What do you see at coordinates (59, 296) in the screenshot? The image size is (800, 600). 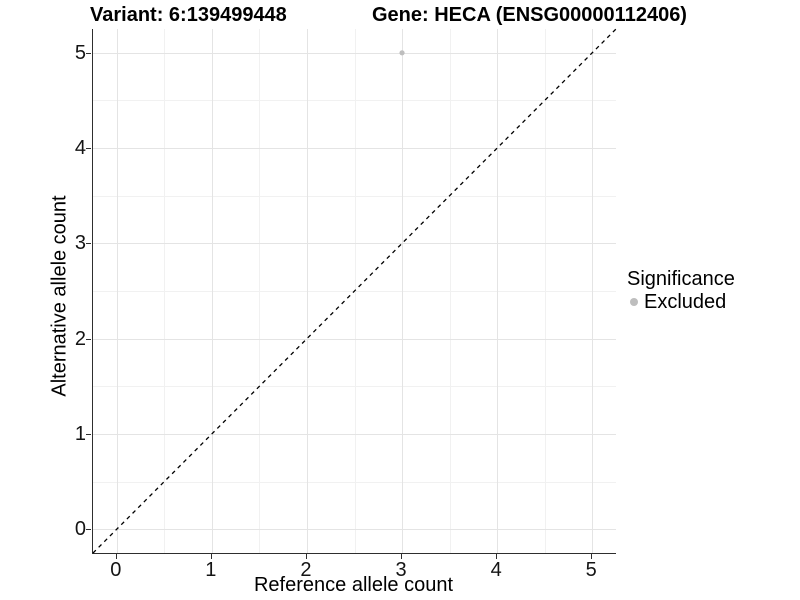 I see `y-axis-label: Alternative allele count` at bounding box center [59, 296].